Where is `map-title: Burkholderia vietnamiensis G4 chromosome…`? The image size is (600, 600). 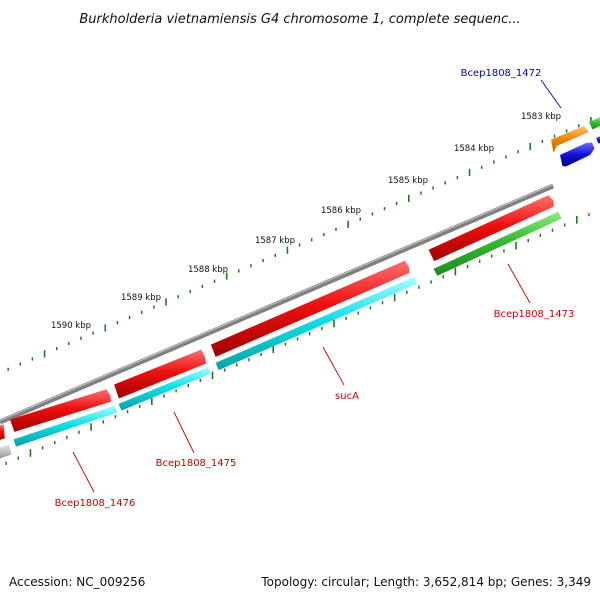 map-title: Burkholderia vietnamiensis G4 chromosome… is located at coordinates (299, 19).